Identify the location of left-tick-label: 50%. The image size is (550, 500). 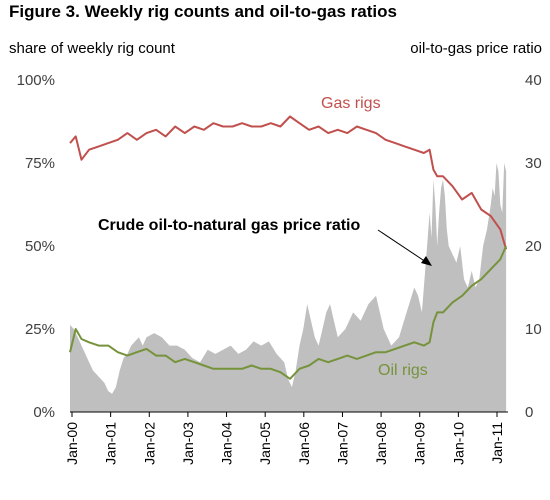
(40, 246).